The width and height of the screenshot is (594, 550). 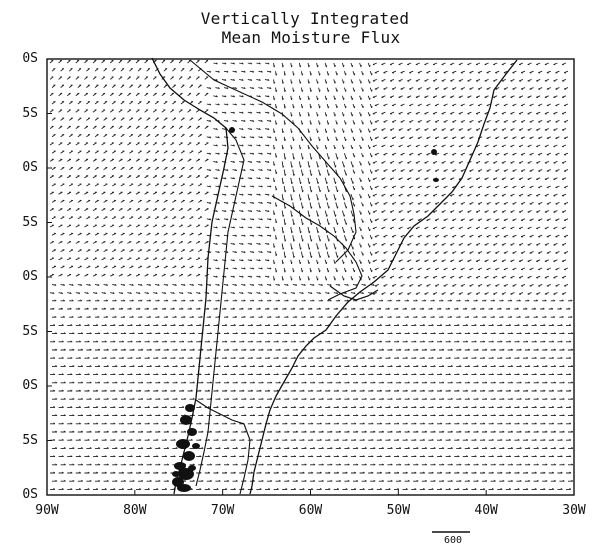 What do you see at coordinates (273, 161) in the screenshot?
I see `country-border-north` at bounding box center [273, 161].